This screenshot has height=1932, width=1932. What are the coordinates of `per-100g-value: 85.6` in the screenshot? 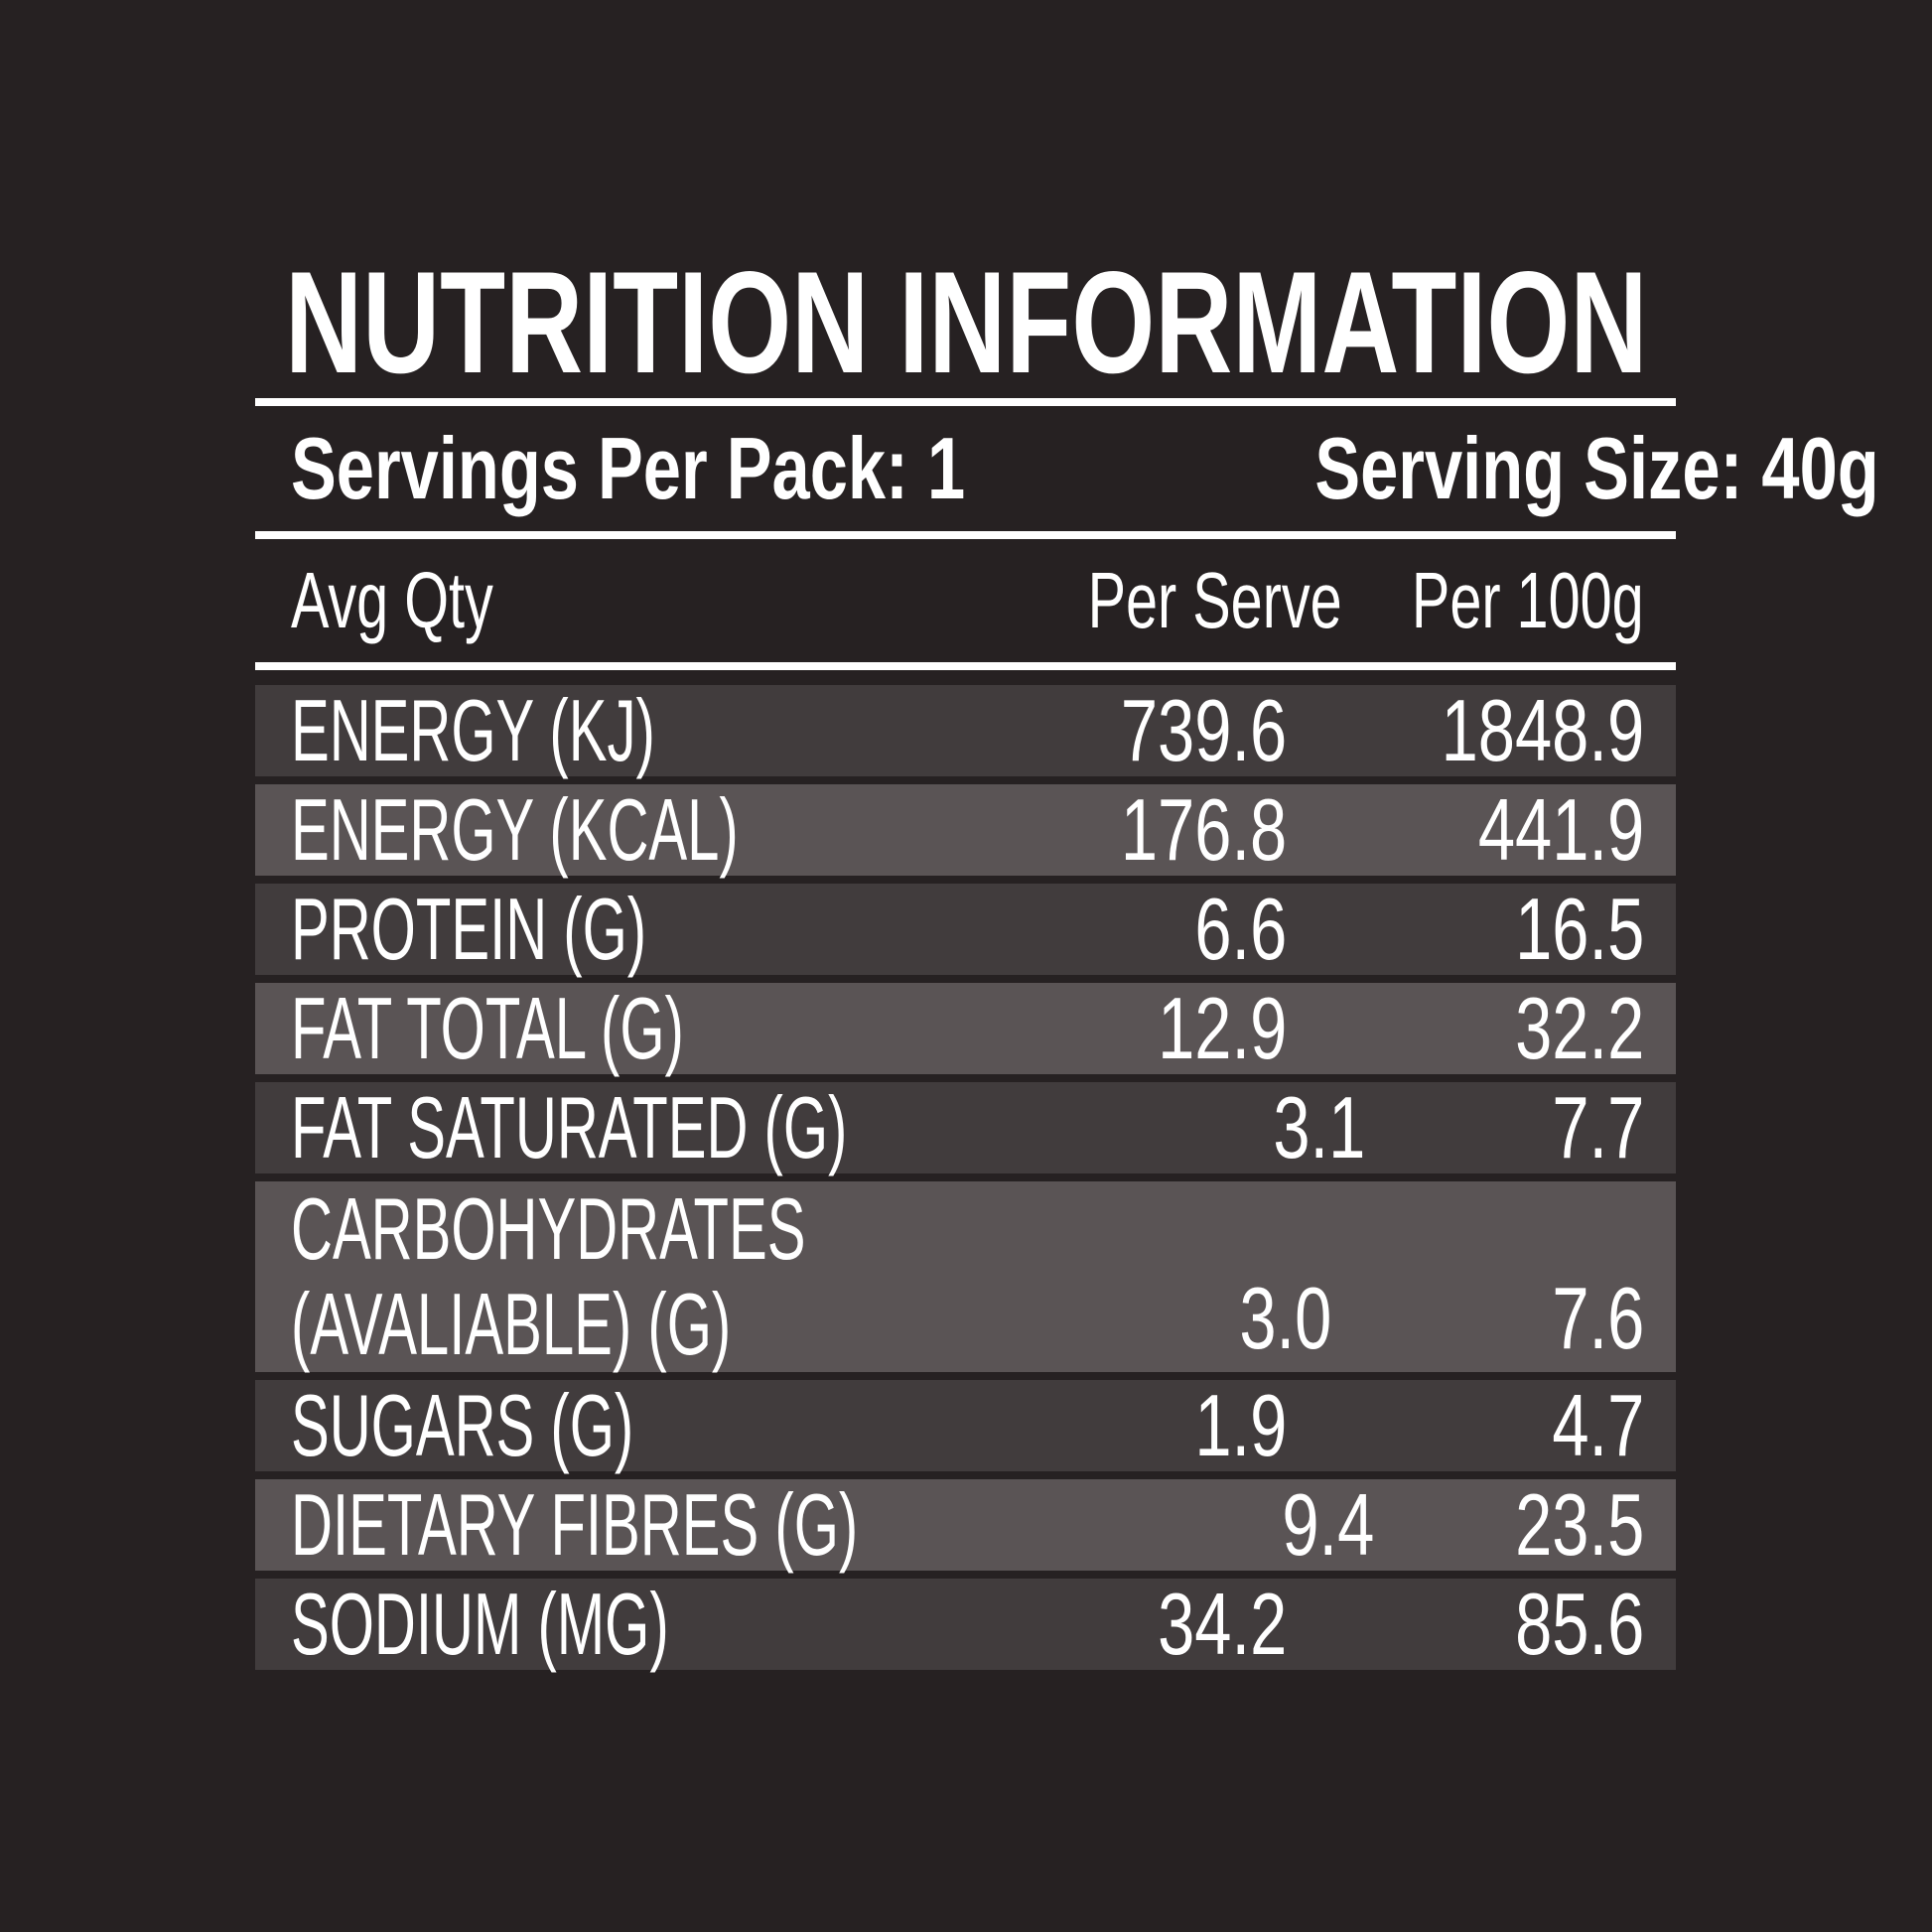 It's located at (1579, 1624).